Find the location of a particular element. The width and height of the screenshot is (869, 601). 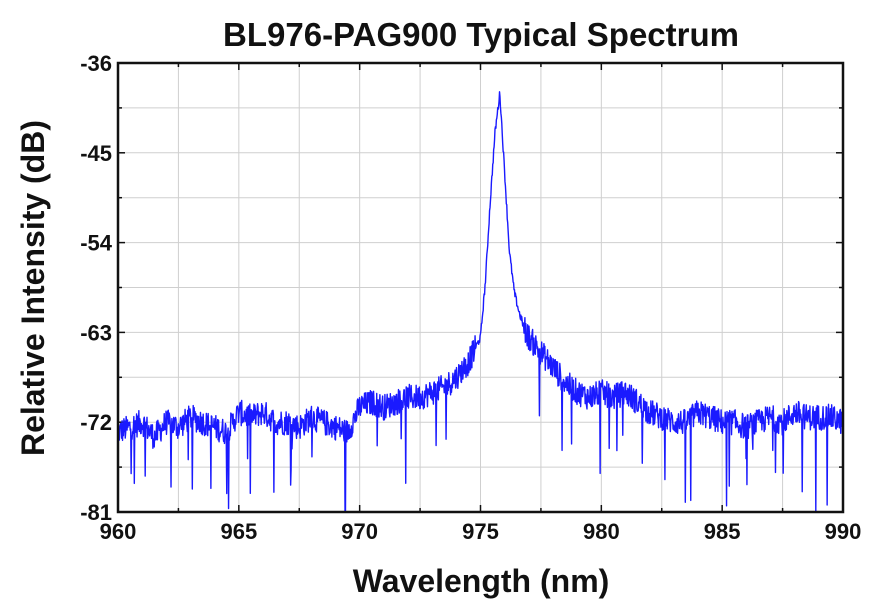

y-tick-label: -63 is located at coordinates (96, 332).